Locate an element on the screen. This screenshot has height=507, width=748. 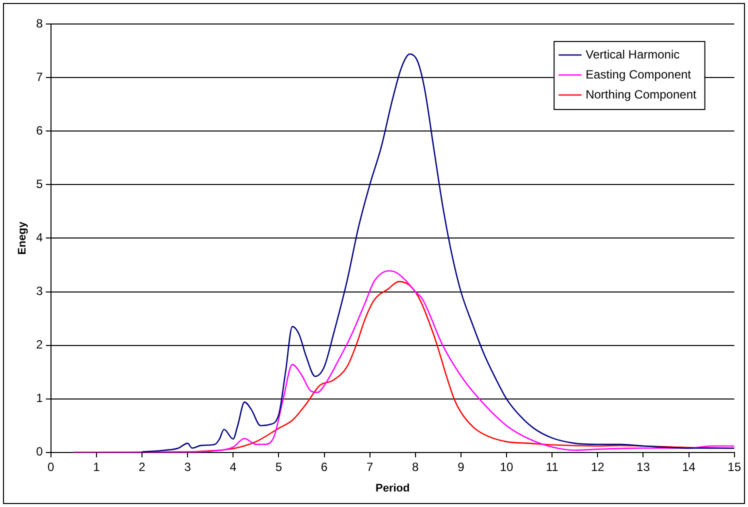
x-tick-label: 2 is located at coordinates (142, 467).